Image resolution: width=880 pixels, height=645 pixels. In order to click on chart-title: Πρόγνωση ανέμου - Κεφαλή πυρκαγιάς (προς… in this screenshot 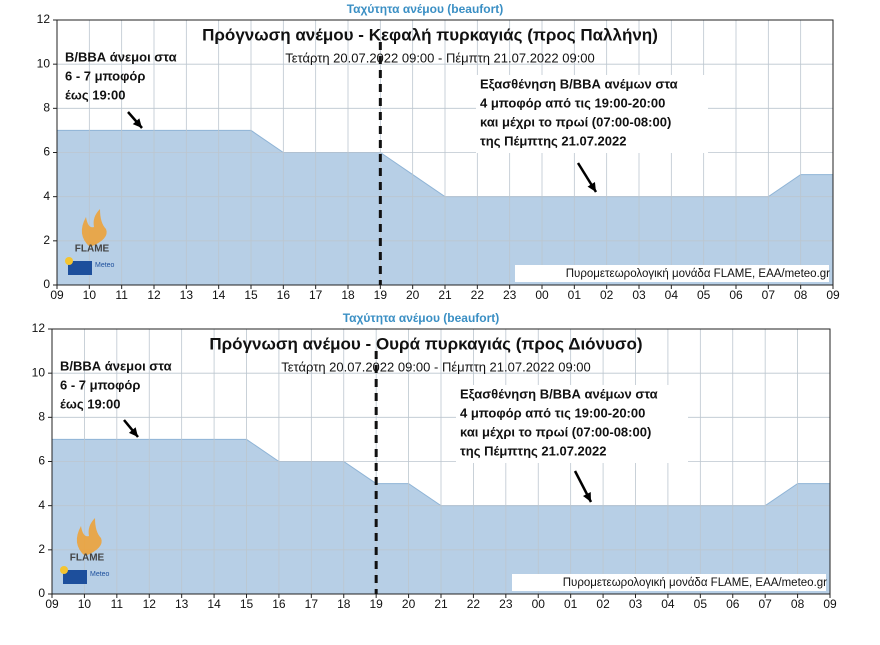, I will do `click(430, 34)`.